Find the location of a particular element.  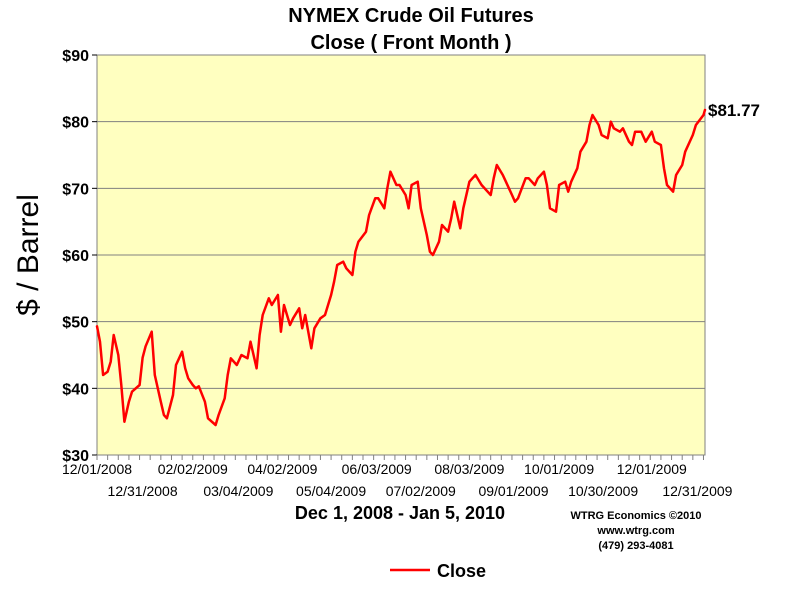

x-tick-label: 05/04/2009 is located at coordinates (331, 491).